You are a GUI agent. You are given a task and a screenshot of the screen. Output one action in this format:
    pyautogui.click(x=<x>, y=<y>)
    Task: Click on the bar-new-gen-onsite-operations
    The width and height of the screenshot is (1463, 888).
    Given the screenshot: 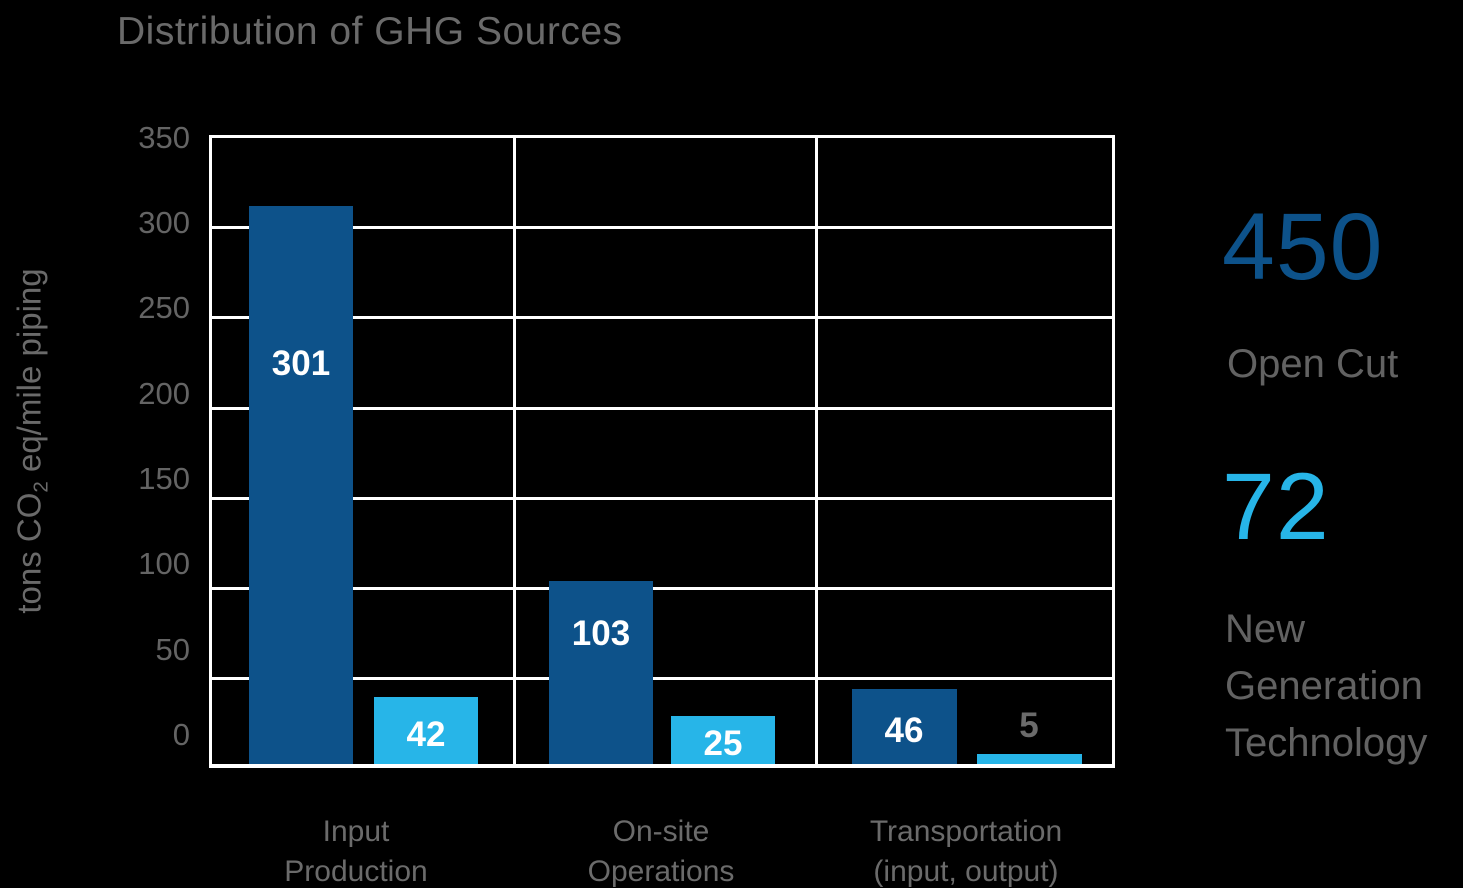 What is the action you would take?
    pyautogui.click(x=723, y=740)
    